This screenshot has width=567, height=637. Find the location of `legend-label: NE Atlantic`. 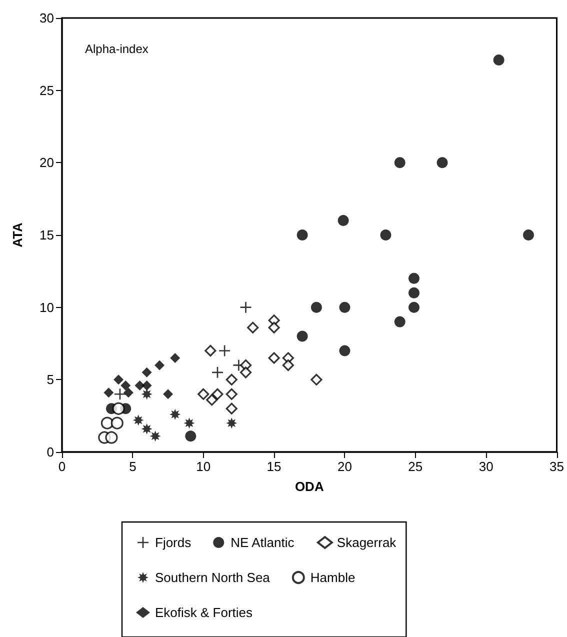

legend-label: NE Atlantic is located at coordinates (262, 542).